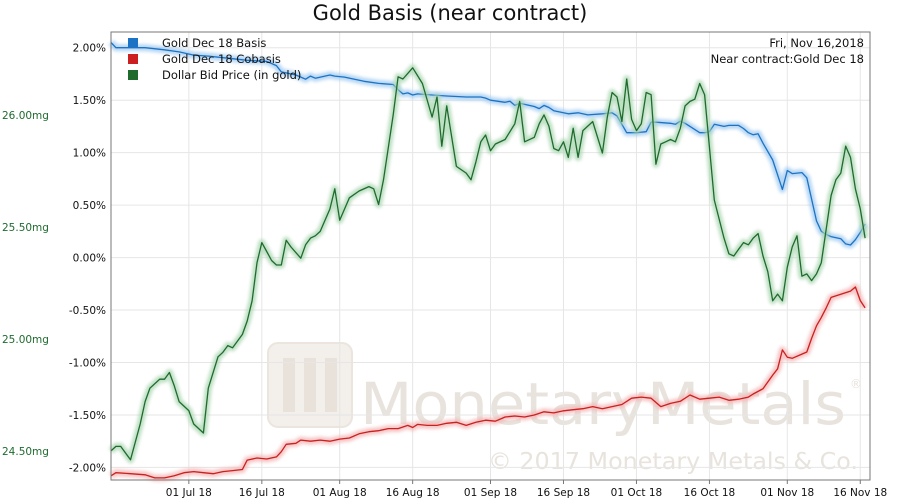 This screenshot has height=500, width=900. I want to click on right-tick-label: 0.00%, so click(89, 259).